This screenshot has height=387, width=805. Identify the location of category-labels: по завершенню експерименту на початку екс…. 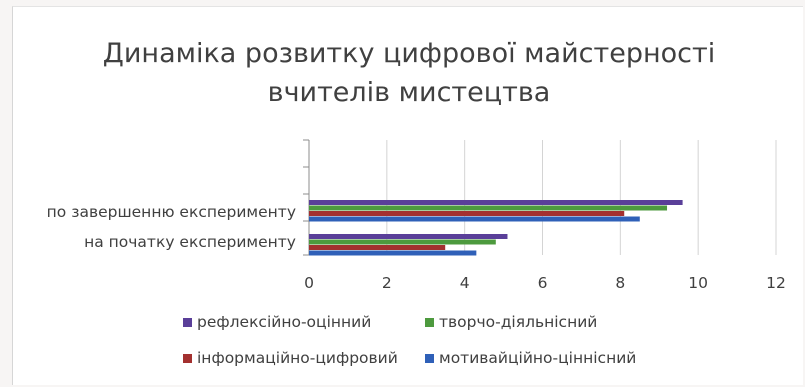
(171, 227).